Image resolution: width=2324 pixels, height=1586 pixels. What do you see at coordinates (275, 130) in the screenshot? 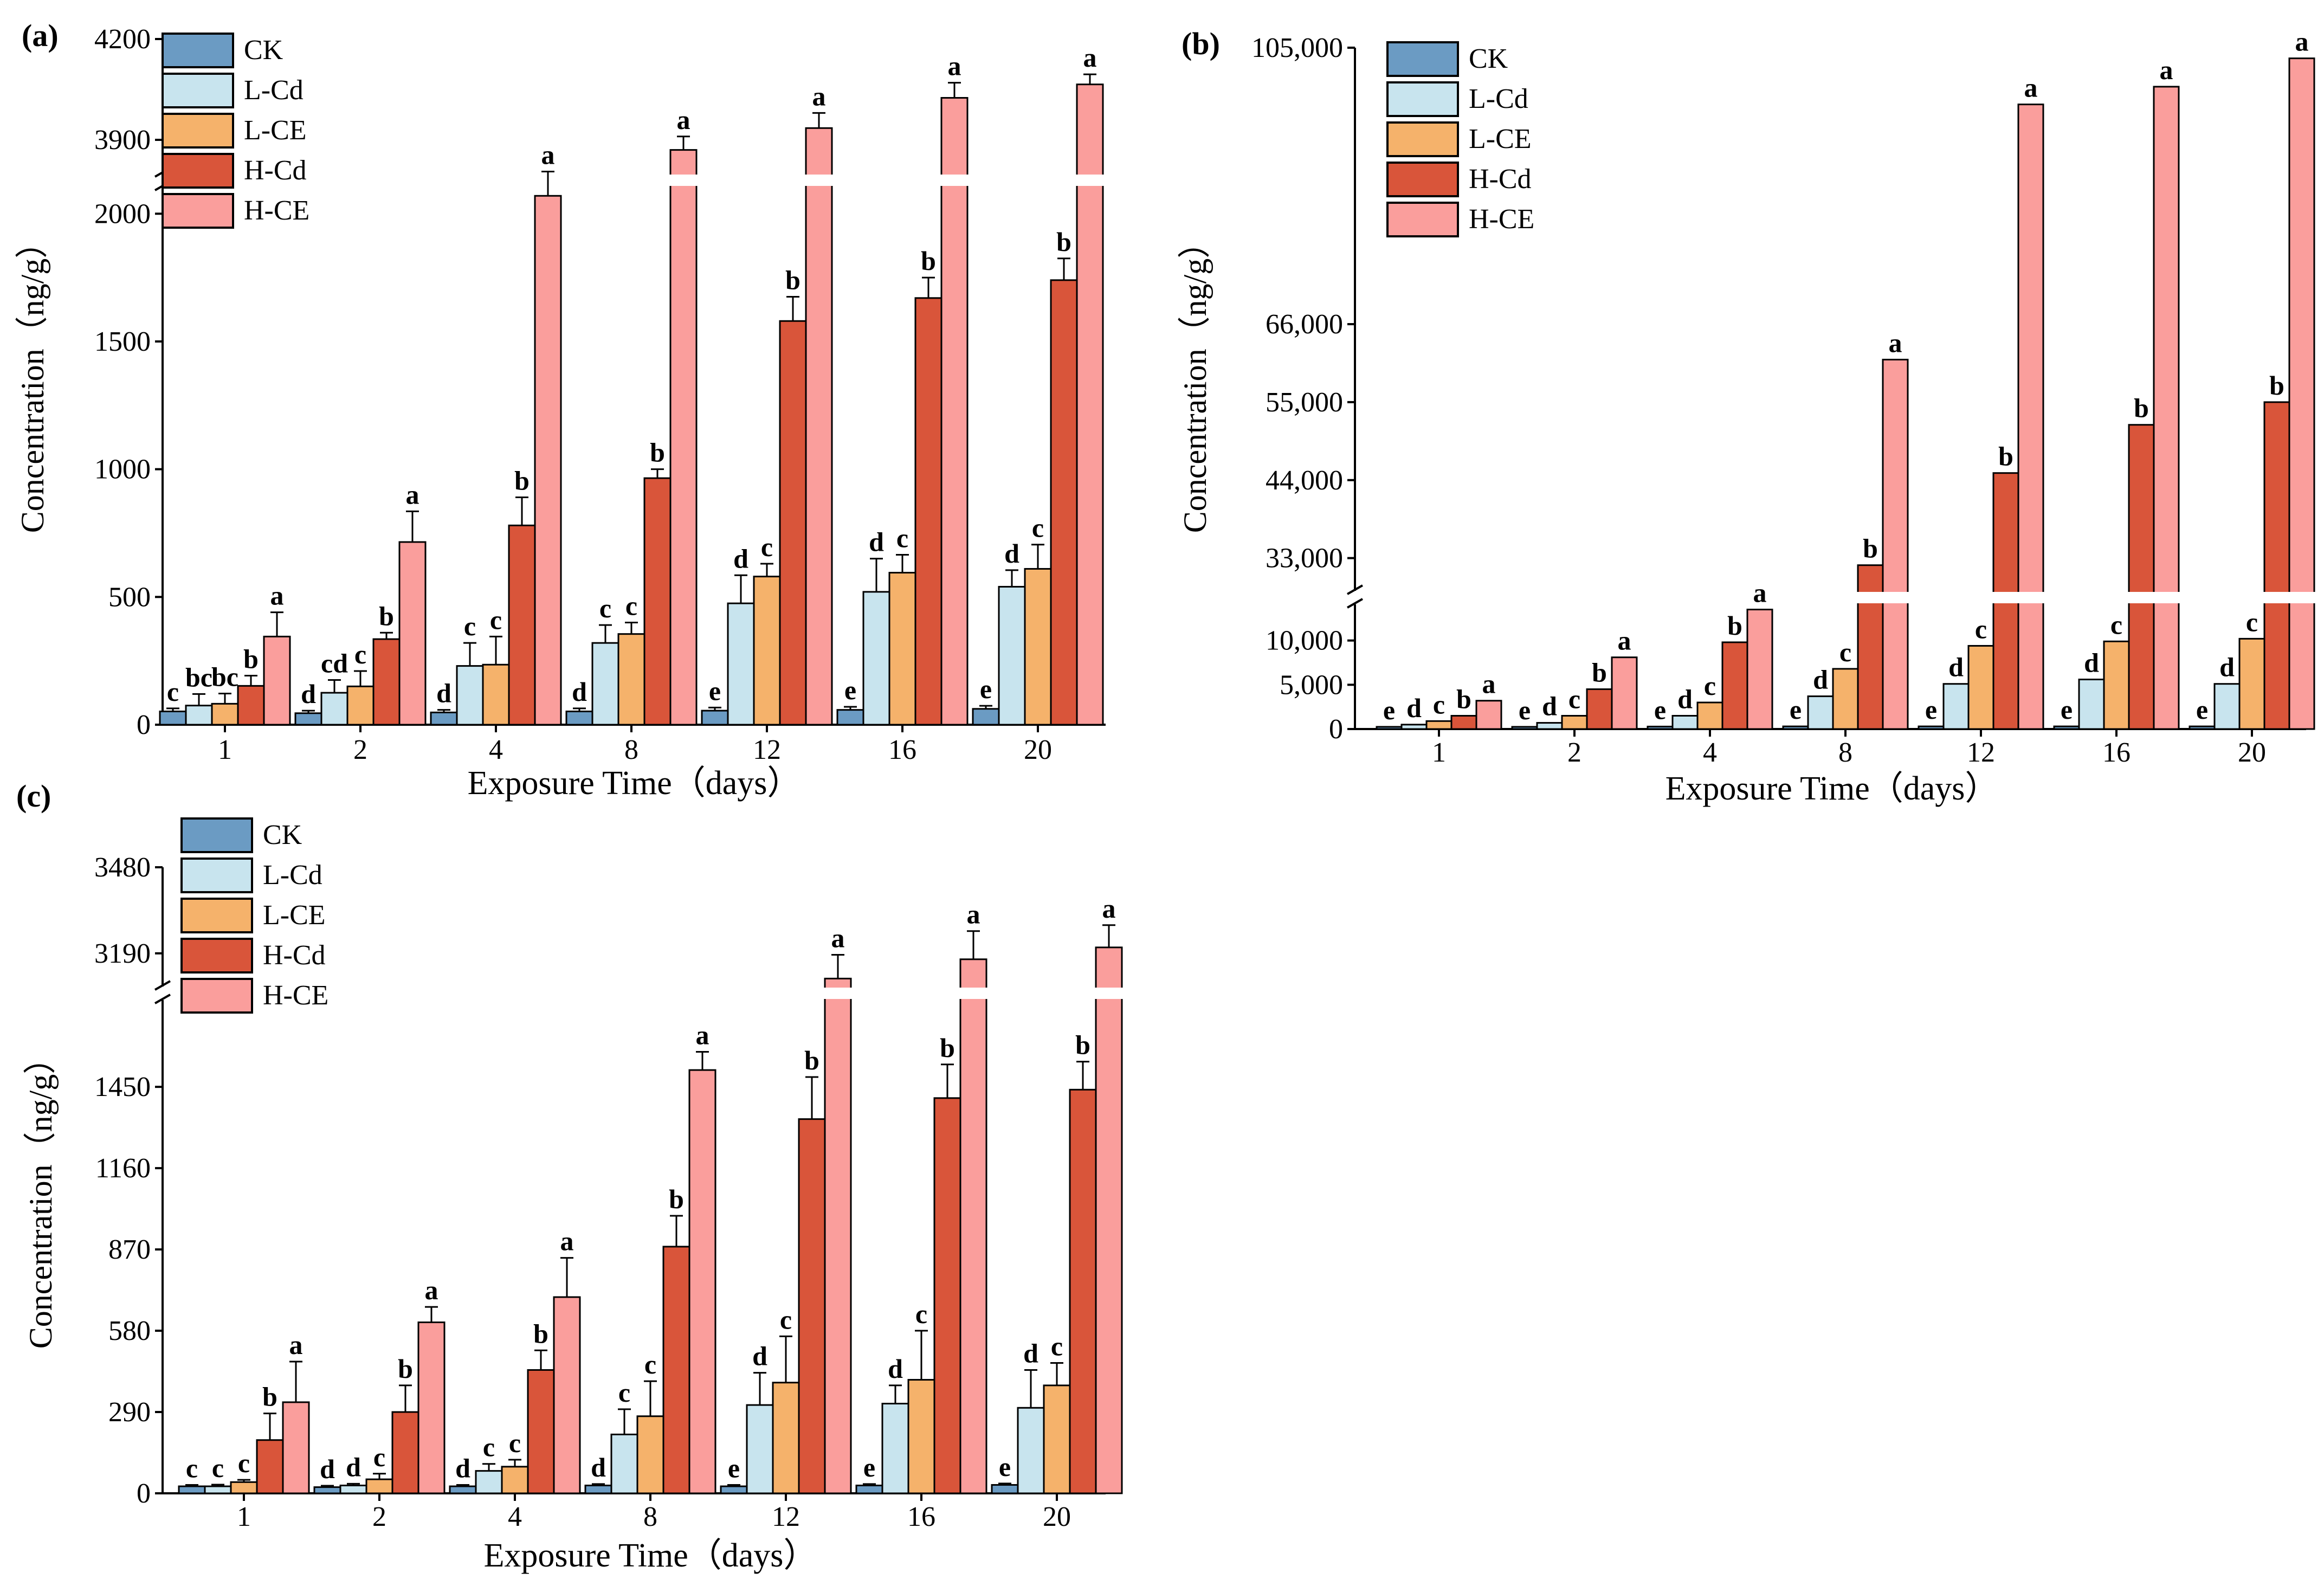
I see `legend-label: L-CE` at bounding box center [275, 130].